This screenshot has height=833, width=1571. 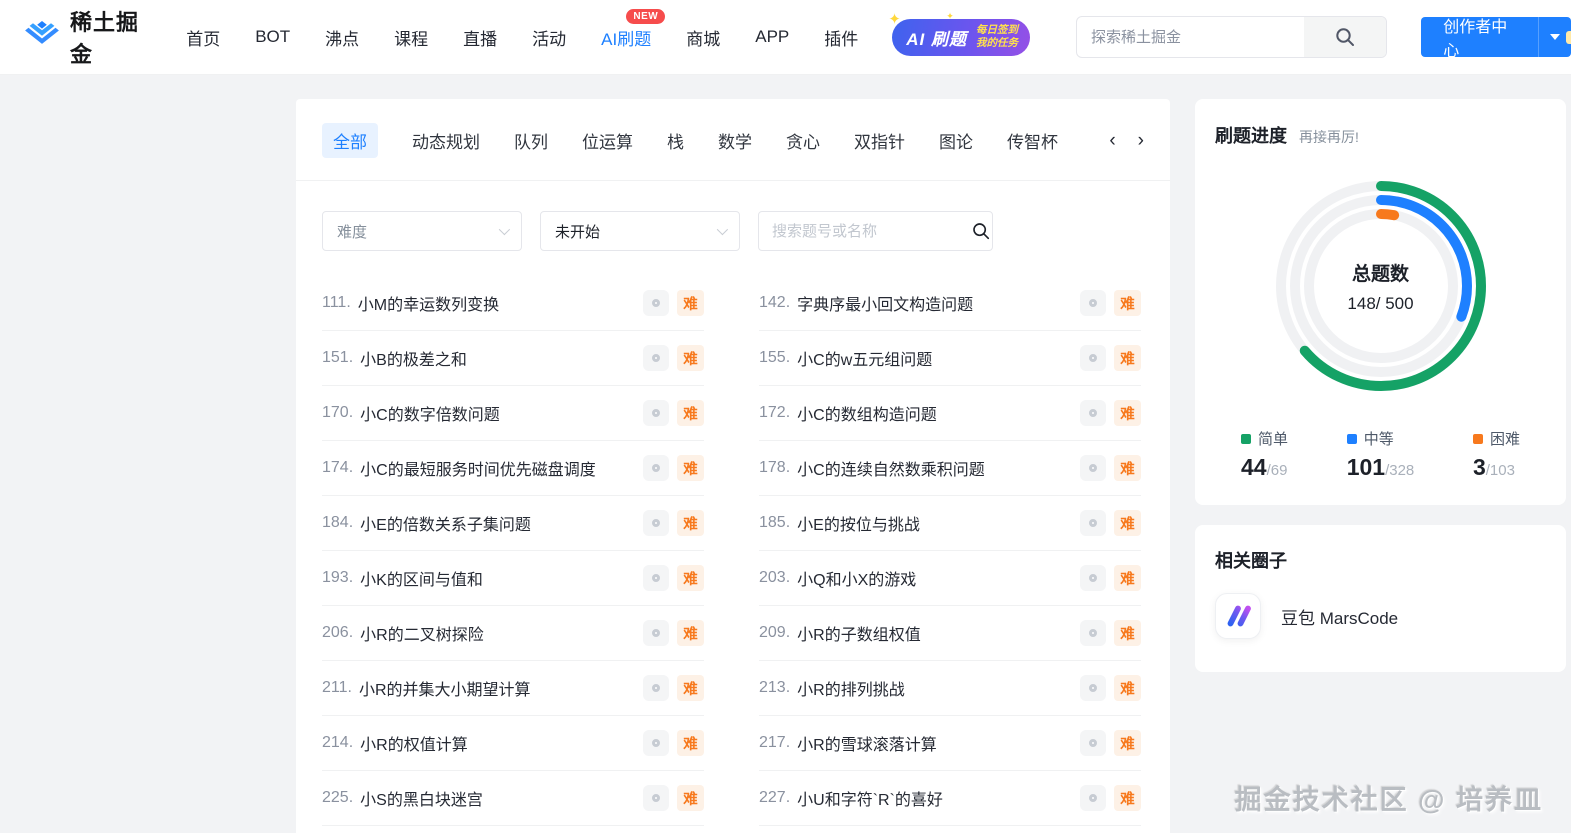 What do you see at coordinates (549, 37) in the screenshot?
I see `nav-item: 活动` at bounding box center [549, 37].